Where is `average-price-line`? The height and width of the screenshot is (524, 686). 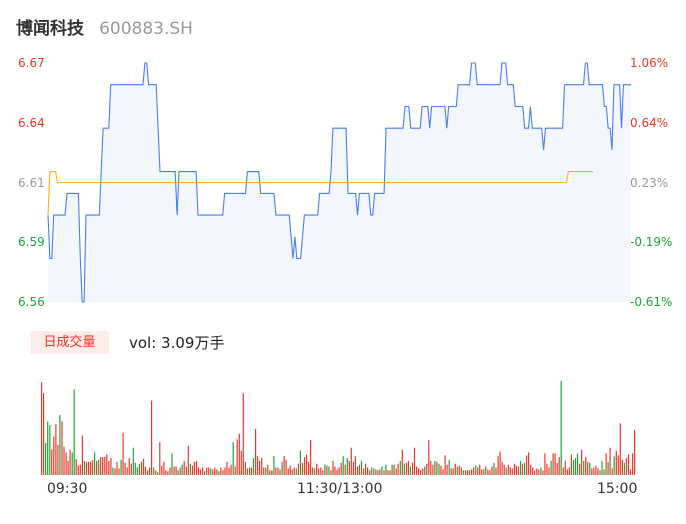 average-price-line is located at coordinates (320, 193).